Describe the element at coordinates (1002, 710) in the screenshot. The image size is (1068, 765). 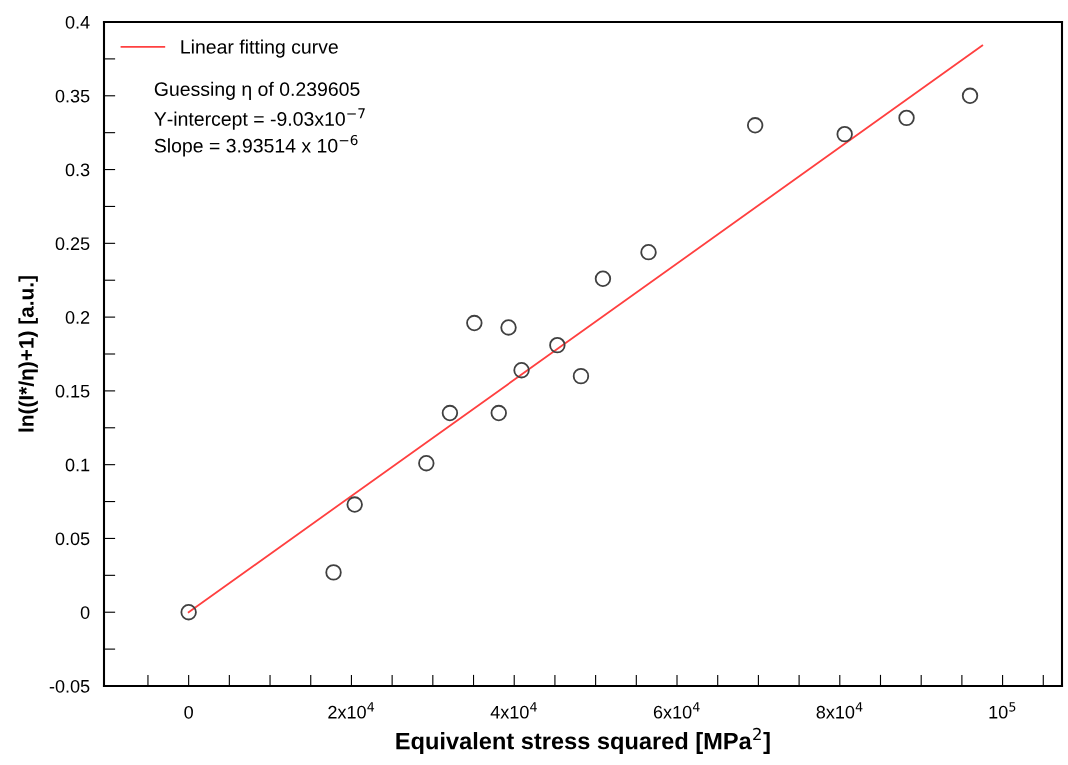
I see `x-tick-label: 10$^{5}$` at that location.